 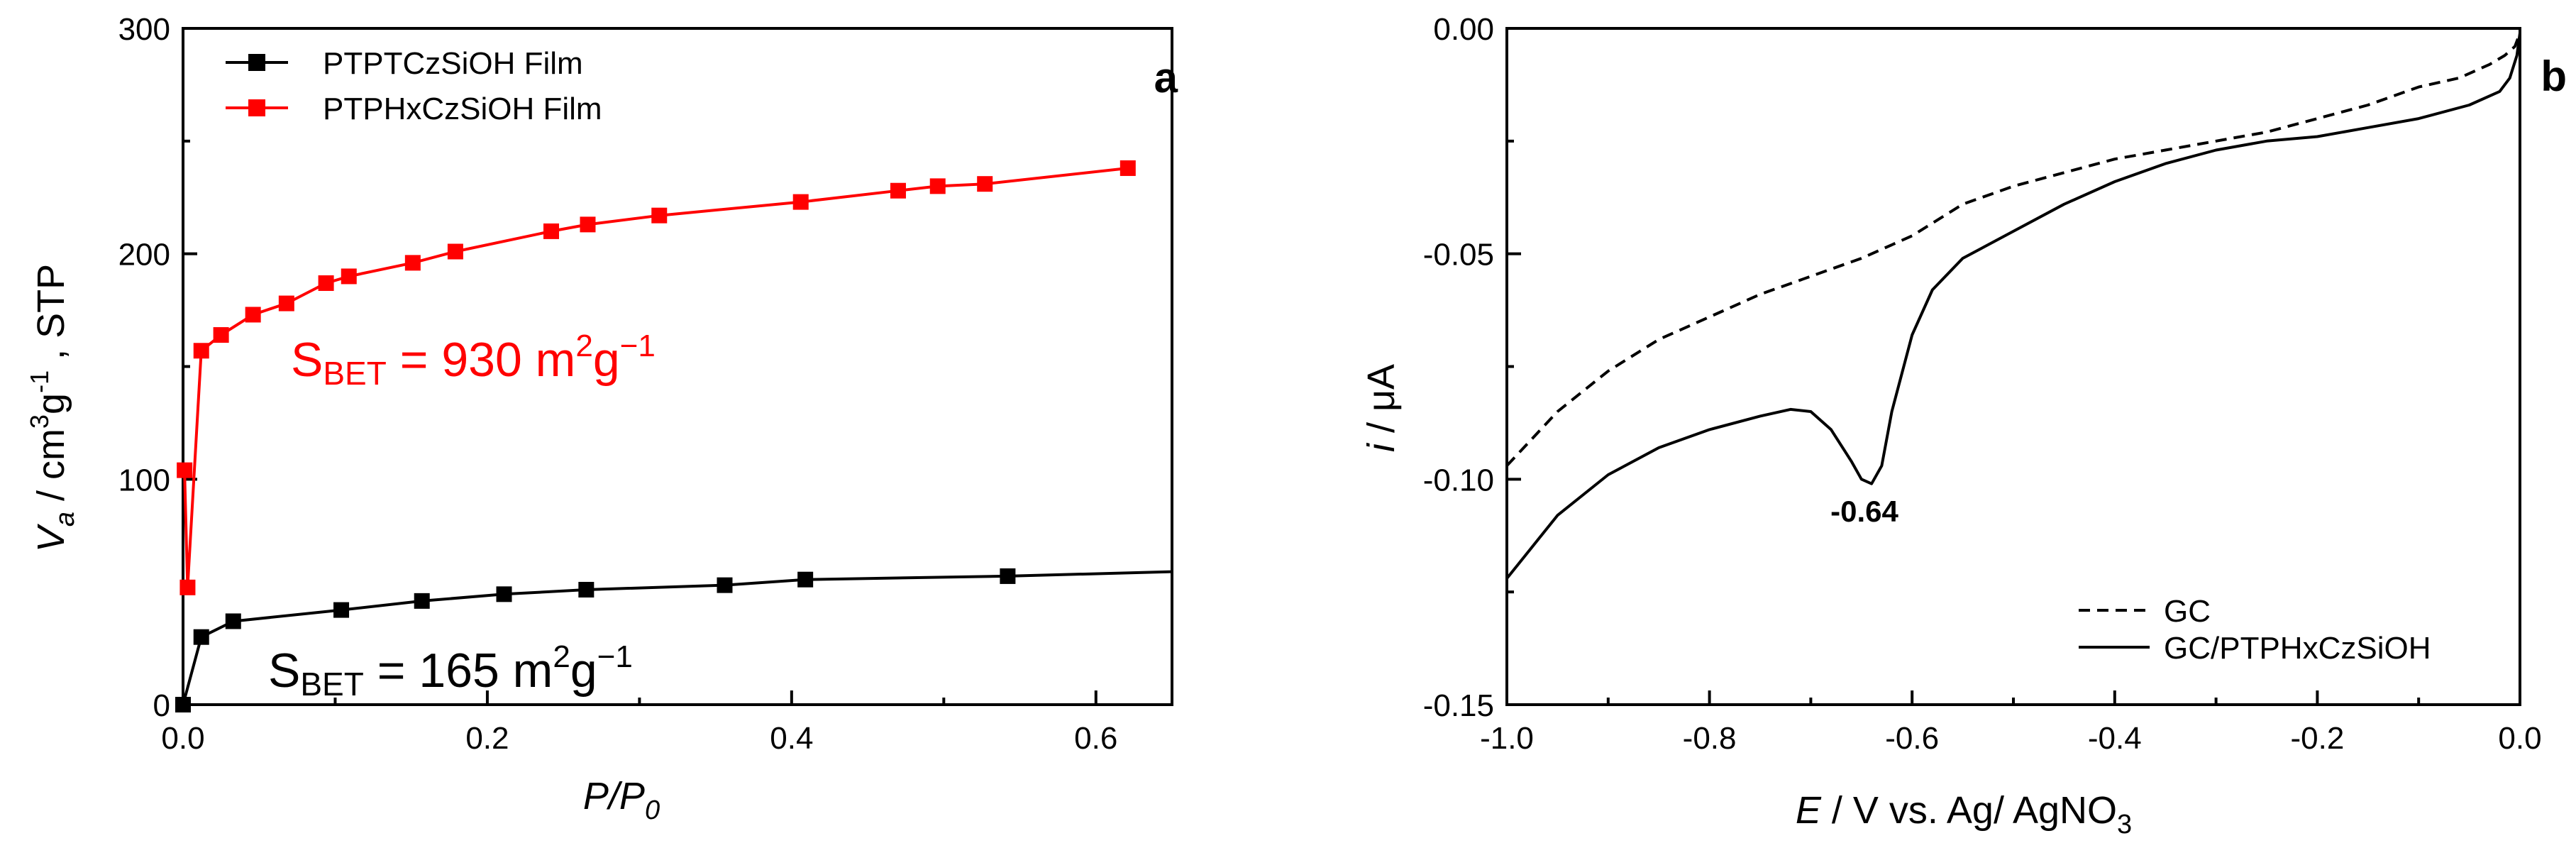 What do you see at coordinates (1458, 480) in the screenshot?
I see `y-tick-label: -0.10` at bounding box center [1458, 480].